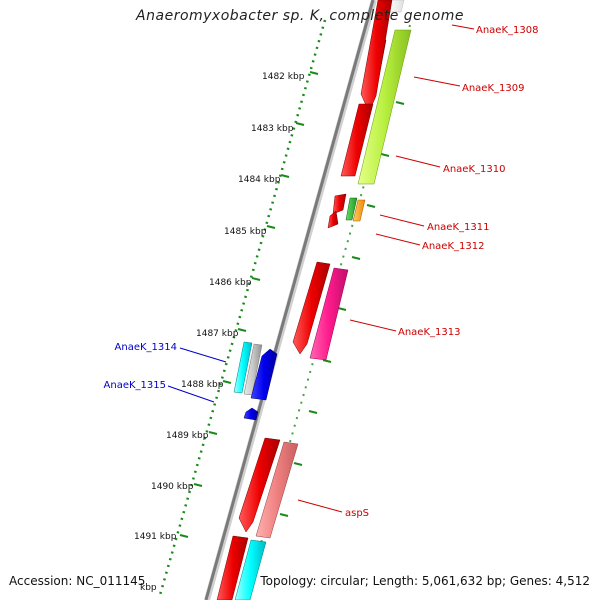 The image size is (600, 604). Describe the element at coordinates (259, 485) in the screenshot. I see `gene-aspS-b` at that location.